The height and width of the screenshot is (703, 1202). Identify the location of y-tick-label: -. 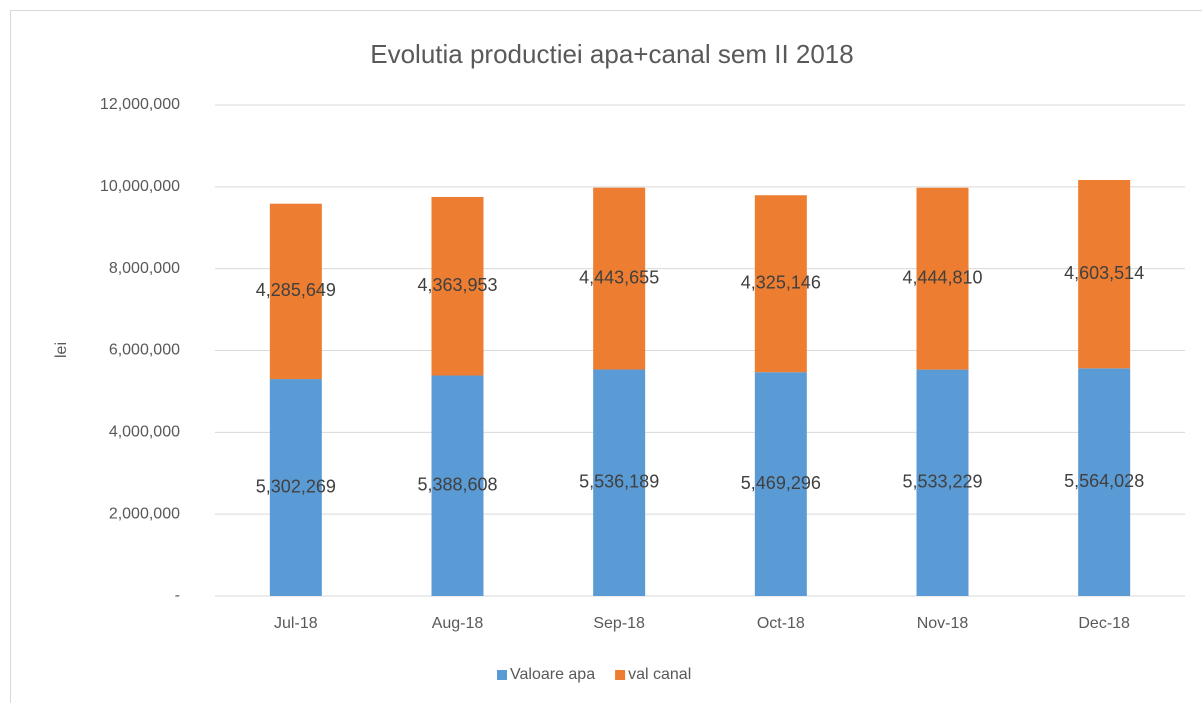
(177, 595).